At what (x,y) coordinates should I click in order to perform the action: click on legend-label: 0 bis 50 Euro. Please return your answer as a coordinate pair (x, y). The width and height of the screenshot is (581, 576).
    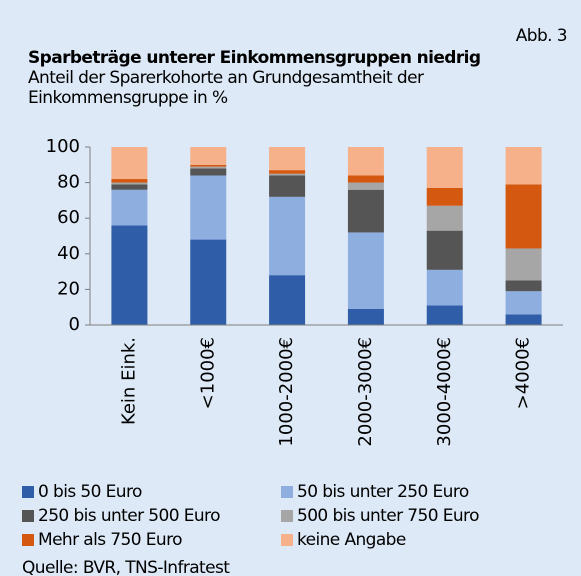
    Looking at the image, I should click on (90, 492).